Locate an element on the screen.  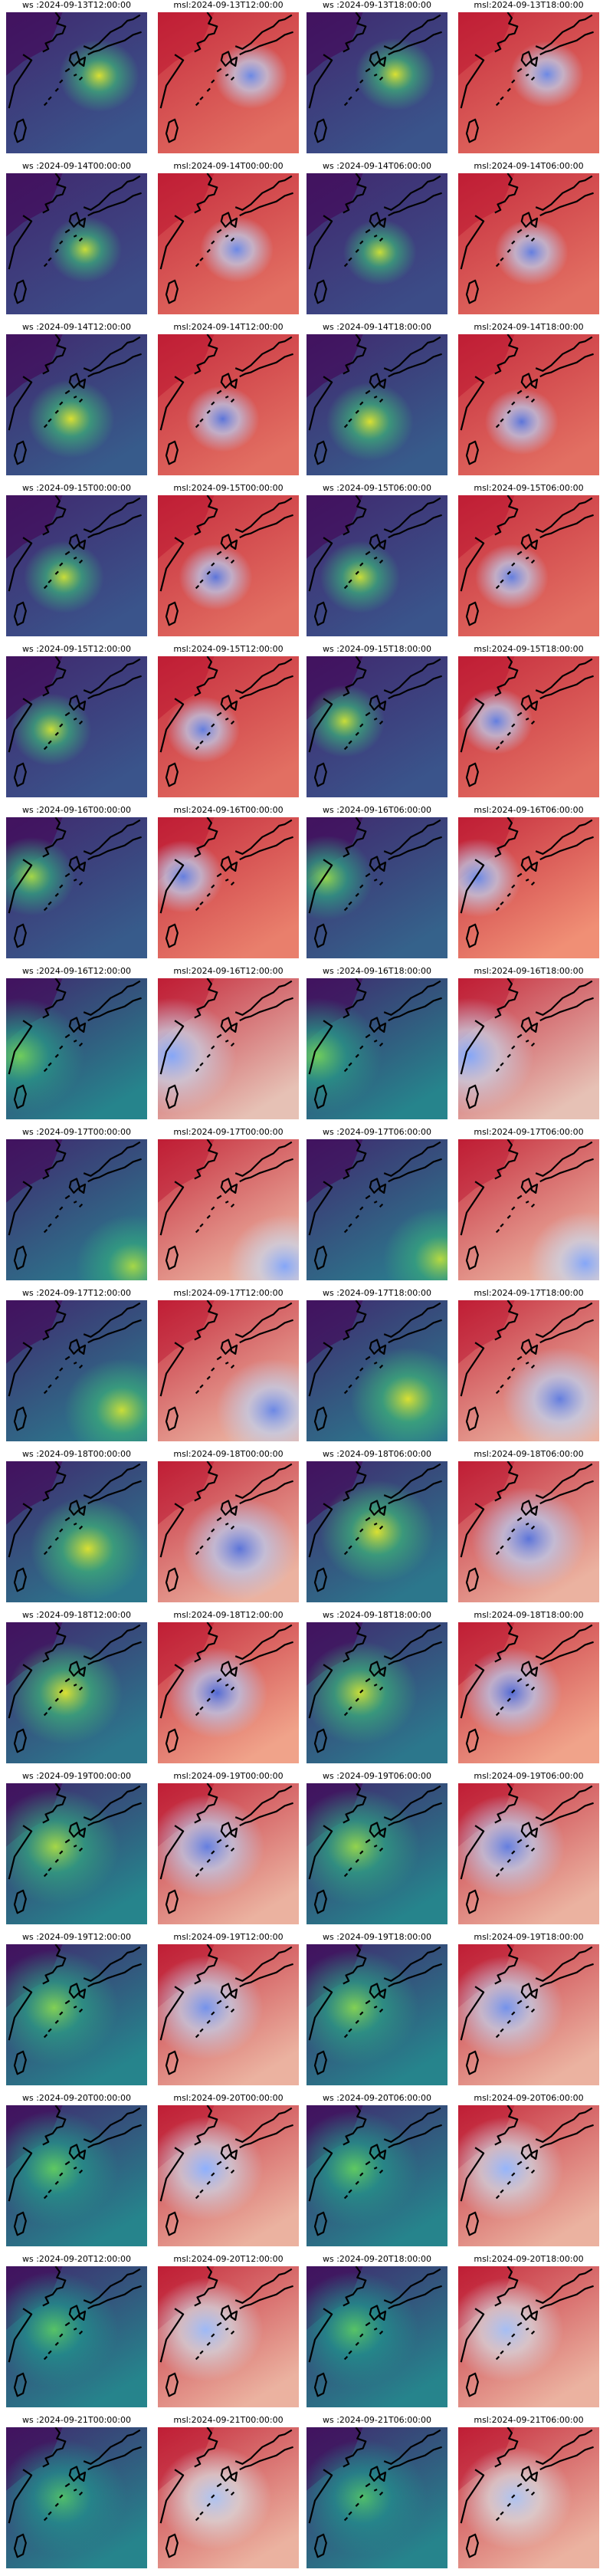
panel-title: msl:2024-09-18T12:00:00 is located at coordinates (228, 1615).